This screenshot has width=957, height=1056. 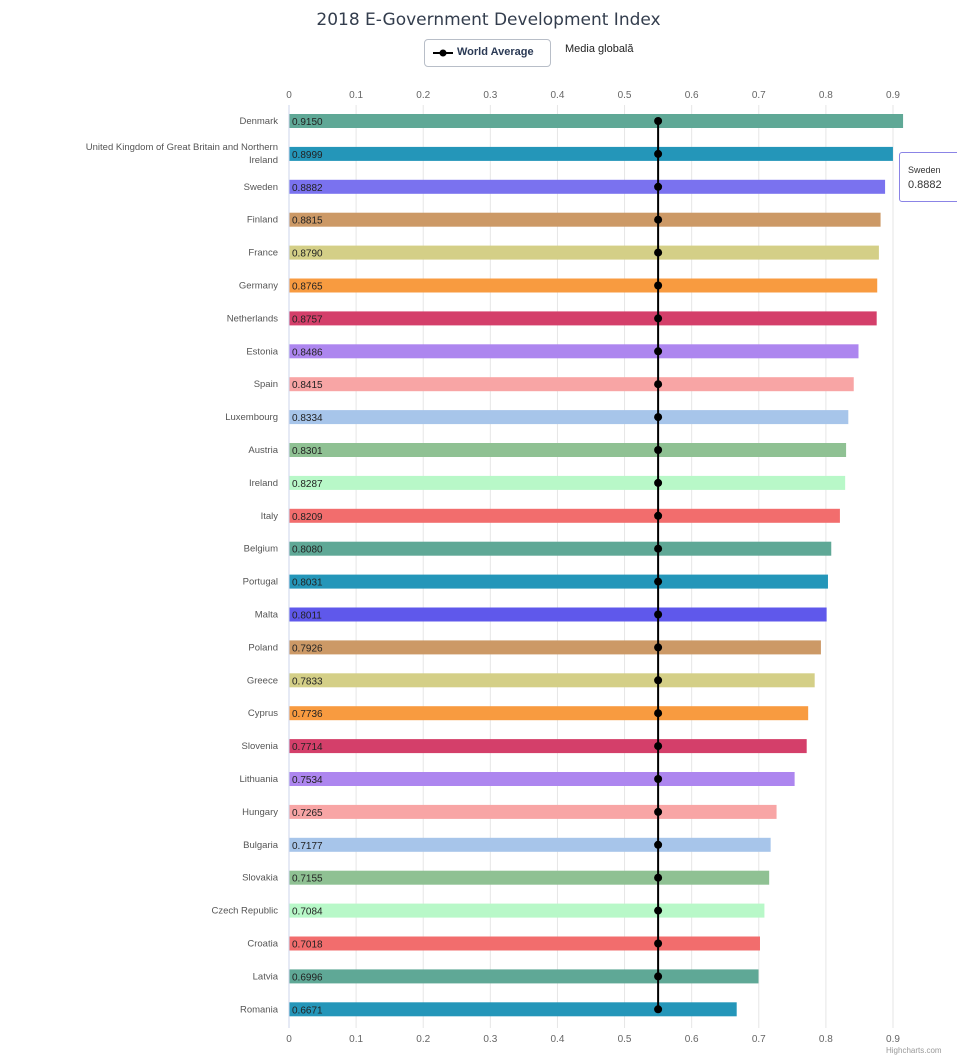 I want to click on x-tick-label-bottom: 0.3, so click(x=490, y=1039).